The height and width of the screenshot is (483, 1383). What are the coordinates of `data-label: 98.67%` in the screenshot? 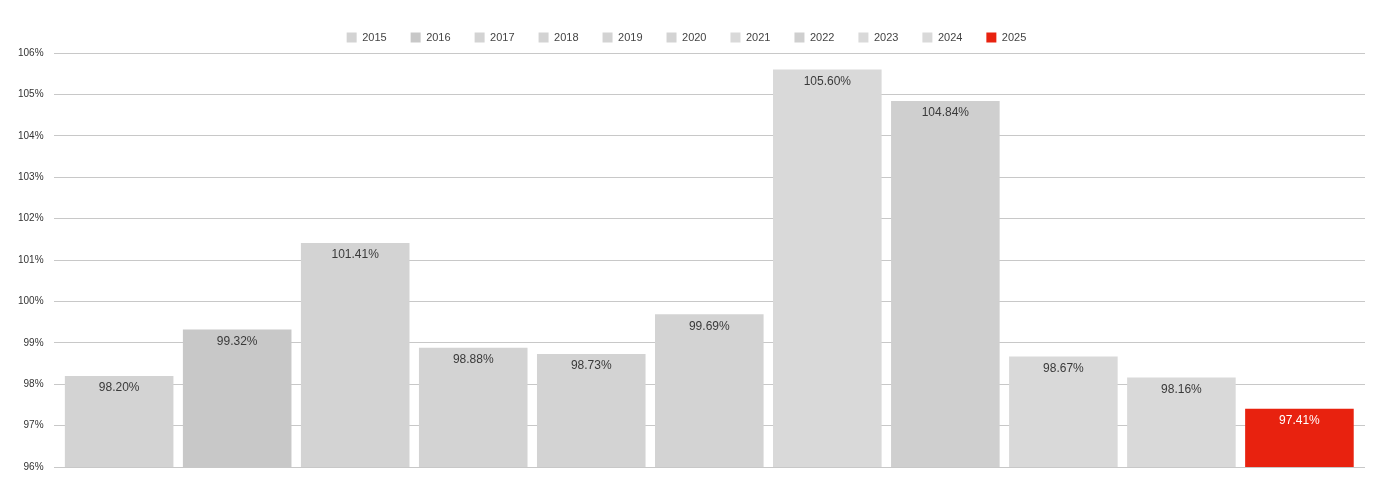 It's located at (1064, 367).